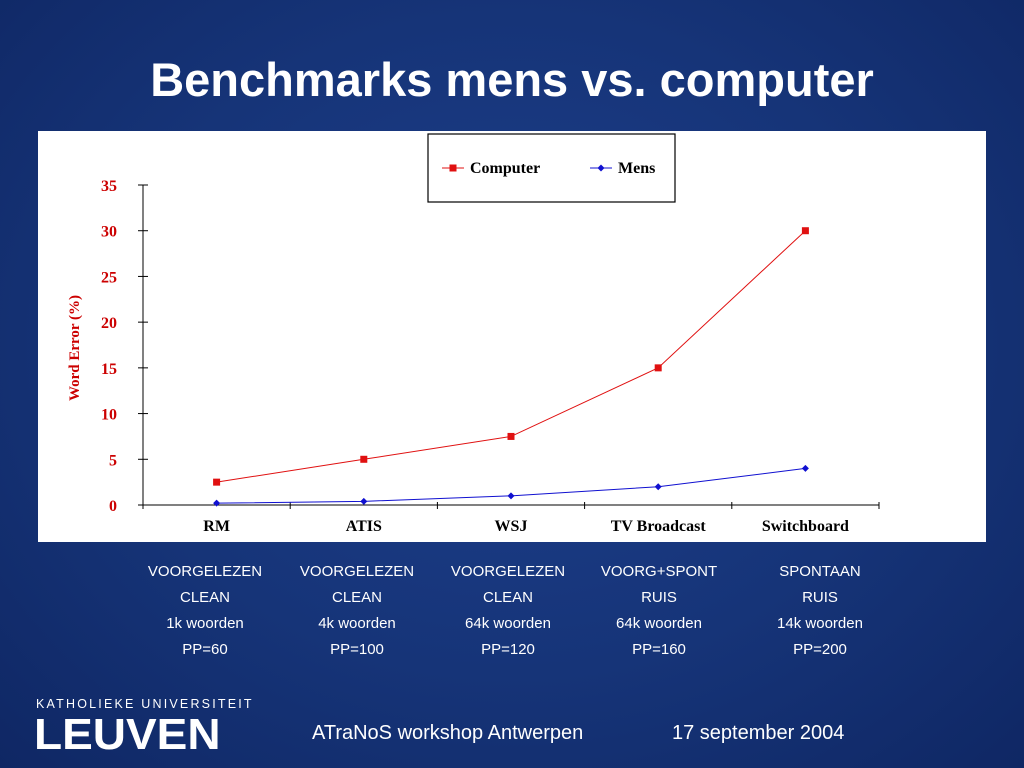 Image resolution: width=1024 pixels, height=768 pixels. Describe the element at coordinates (659, 526) in the screenshot. I see `x-tick-label: TV Broadcast` at that location.